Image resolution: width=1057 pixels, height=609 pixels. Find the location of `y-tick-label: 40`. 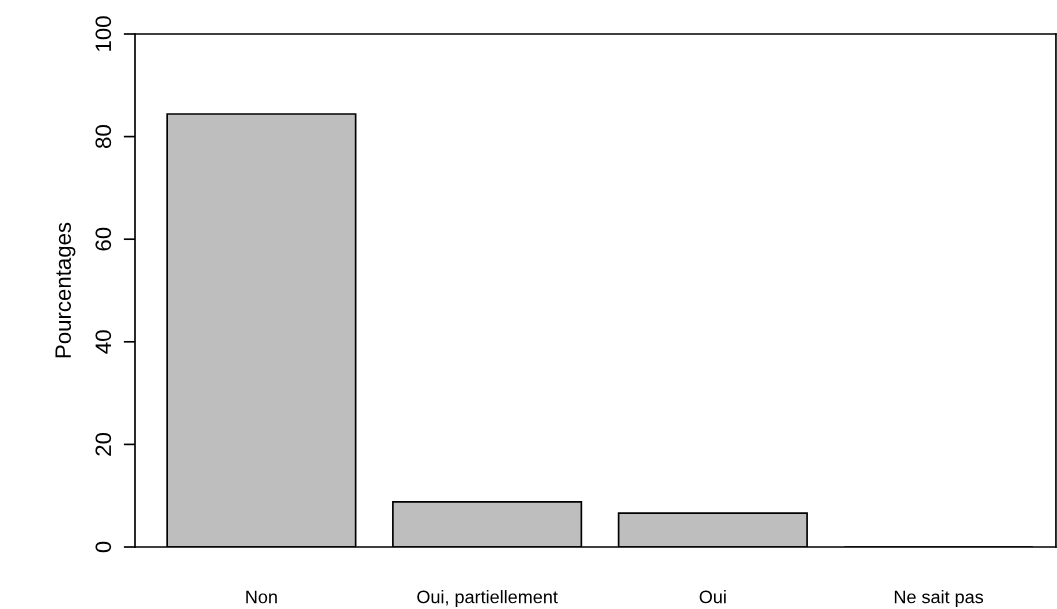

y-tick-label: 40 is located at coordinates (103, 342).